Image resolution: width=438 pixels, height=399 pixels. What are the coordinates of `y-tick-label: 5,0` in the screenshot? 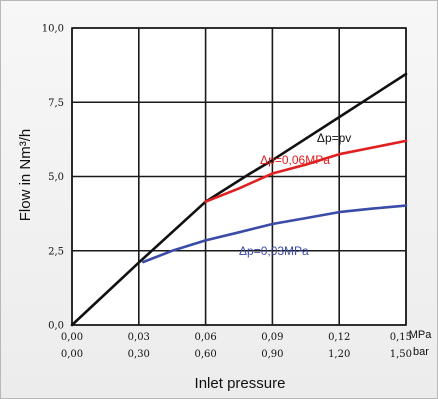 It's located at (56, 177).